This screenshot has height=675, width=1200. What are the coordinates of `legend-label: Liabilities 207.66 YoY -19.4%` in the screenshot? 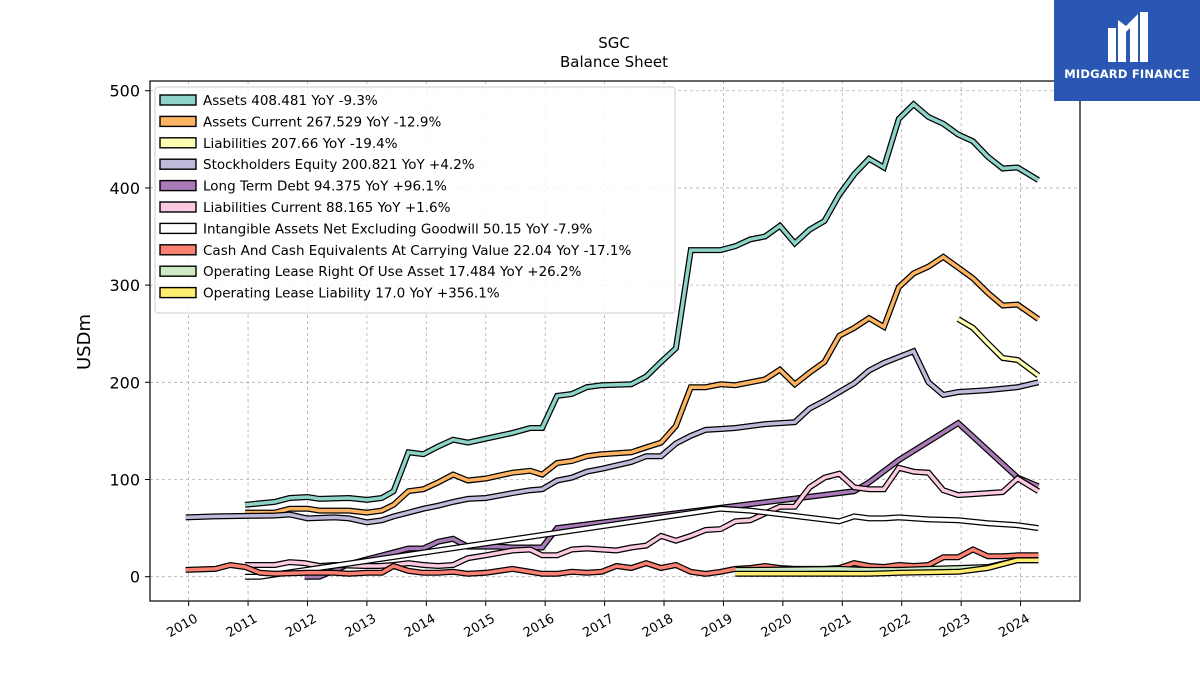 It's located at (300, 144).